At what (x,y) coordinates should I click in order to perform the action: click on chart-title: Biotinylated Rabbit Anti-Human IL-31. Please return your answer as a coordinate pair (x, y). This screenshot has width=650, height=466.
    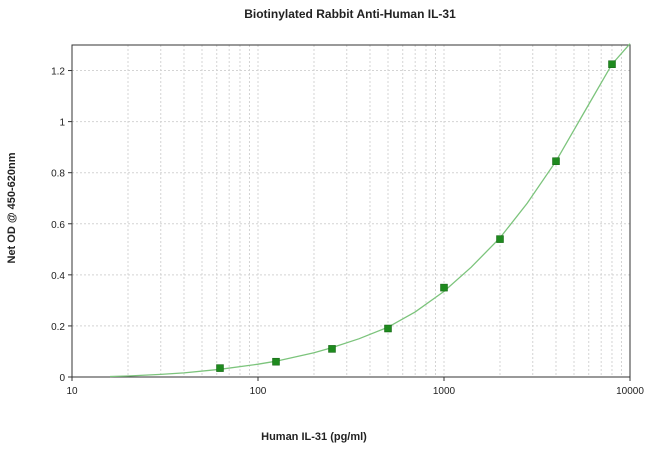
    Looking at the image, I should click on (350, 14).